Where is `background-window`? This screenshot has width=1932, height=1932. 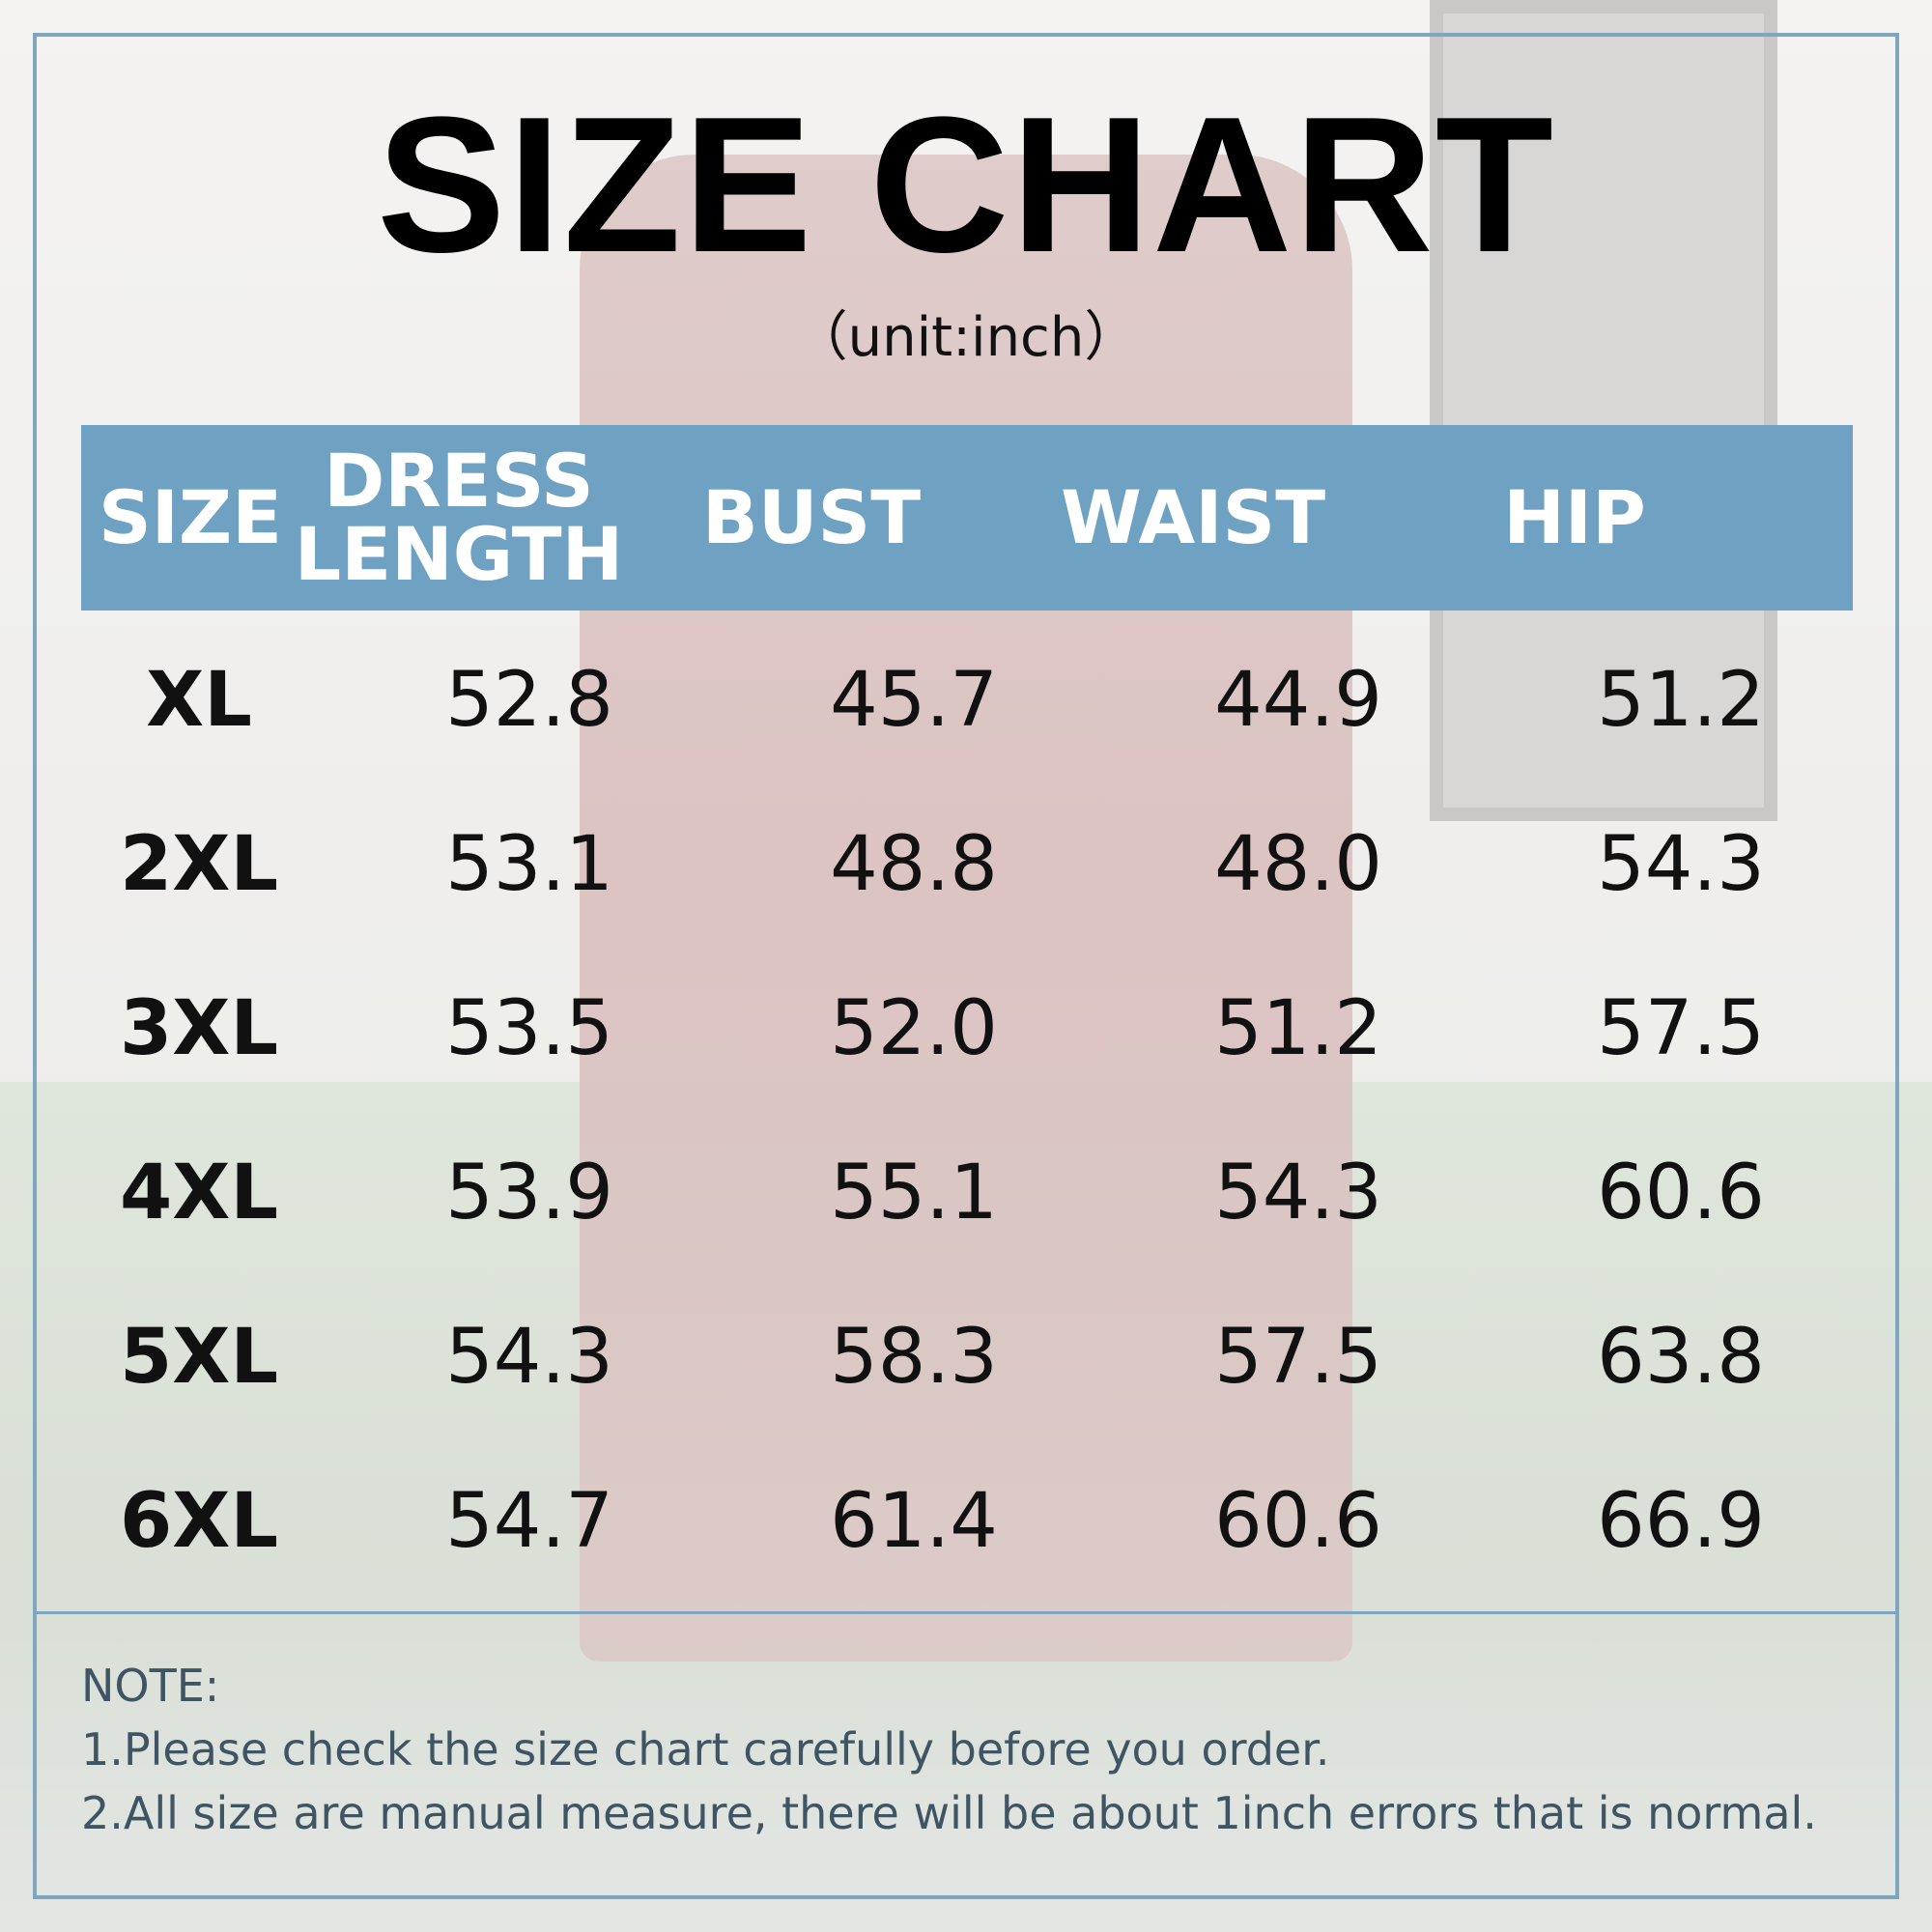 background-window is located at coordinates (1603, 410).